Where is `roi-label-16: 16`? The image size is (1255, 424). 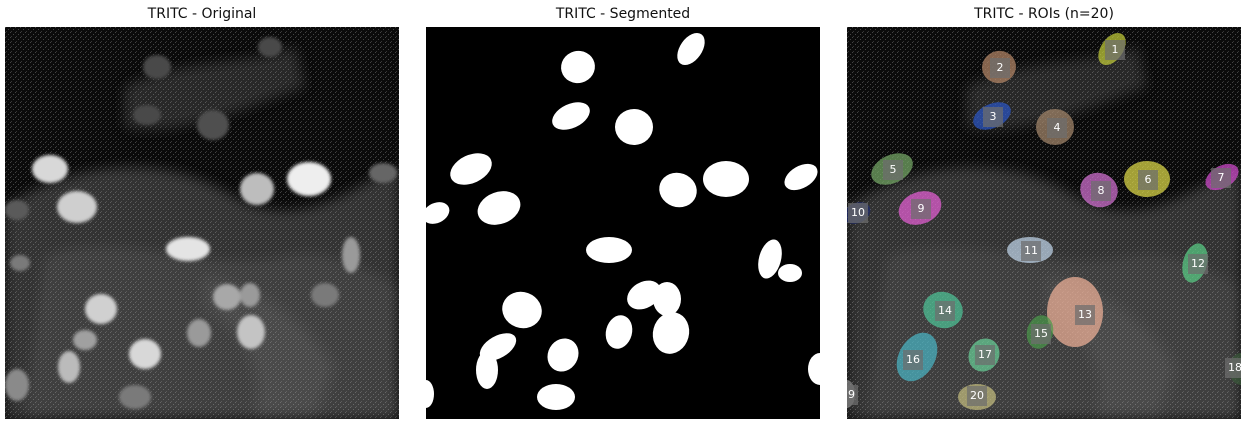
roi-label-16: 16 is located at coordinates (913, 360).